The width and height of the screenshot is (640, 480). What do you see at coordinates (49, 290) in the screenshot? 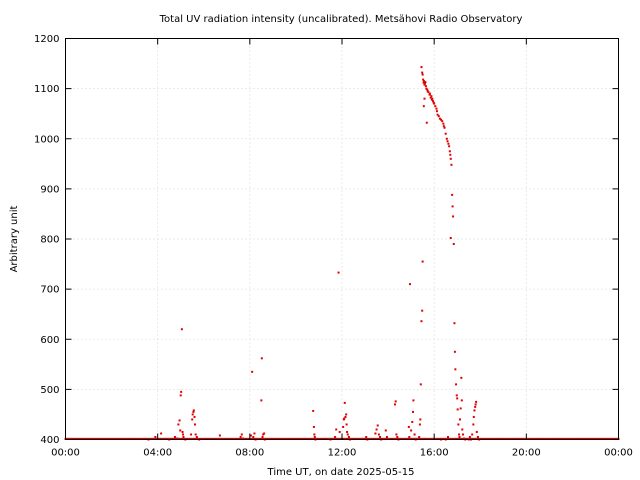
I see `y-tick-label: 700` at bounding box center [49, 290].